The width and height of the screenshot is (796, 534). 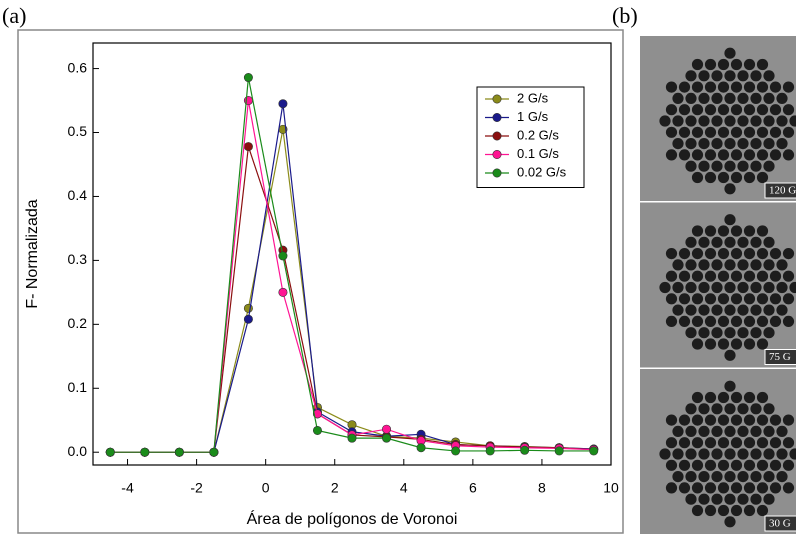 I want to click on micrograph-label-box, so click(x=780, y=523).